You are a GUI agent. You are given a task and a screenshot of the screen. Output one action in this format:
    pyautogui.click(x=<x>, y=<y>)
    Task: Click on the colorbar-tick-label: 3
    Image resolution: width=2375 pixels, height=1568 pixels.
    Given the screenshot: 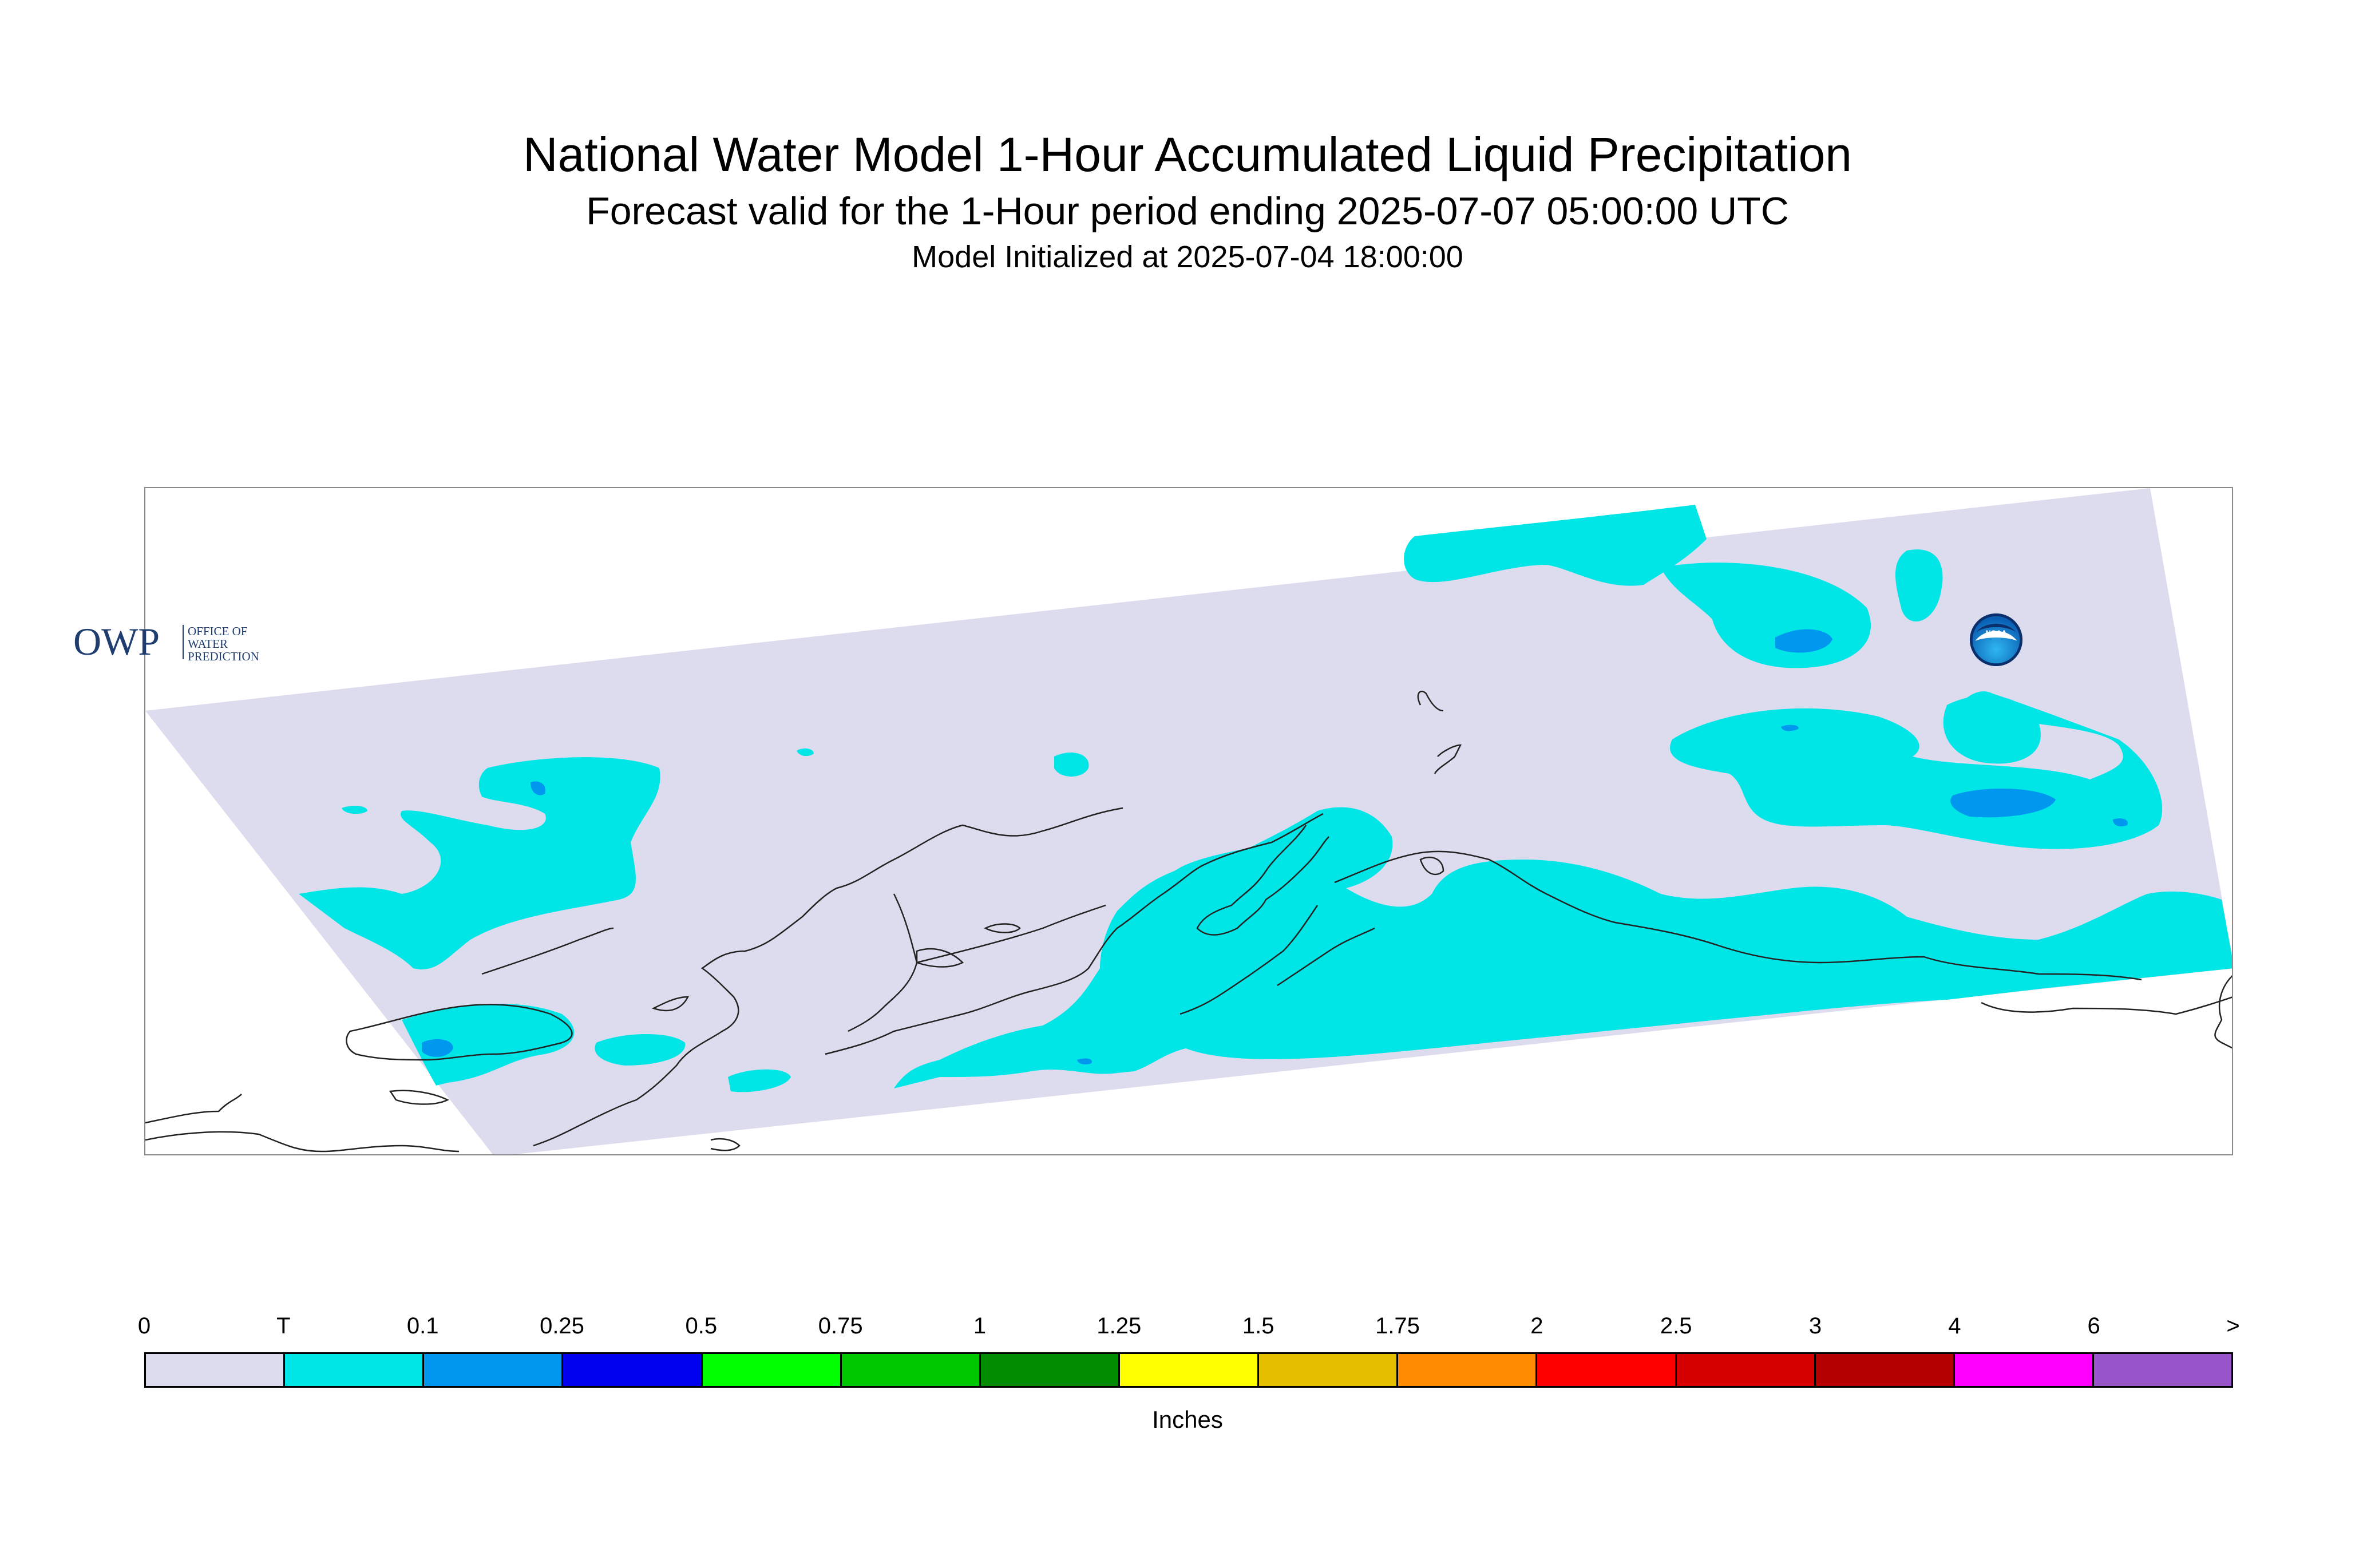 What is the action you would take?
    pyautogui.click(x=1815, y=1326)
    